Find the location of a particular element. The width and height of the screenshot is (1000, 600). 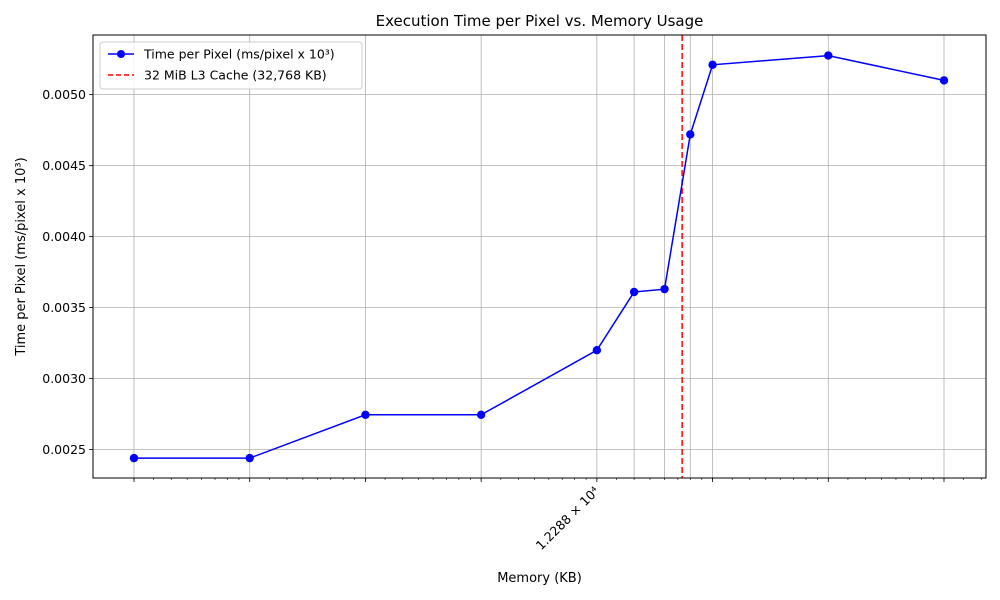

legend-series-label: Time per Pixel (ms/pixel x 10³) is located at coordinates (239, 54).